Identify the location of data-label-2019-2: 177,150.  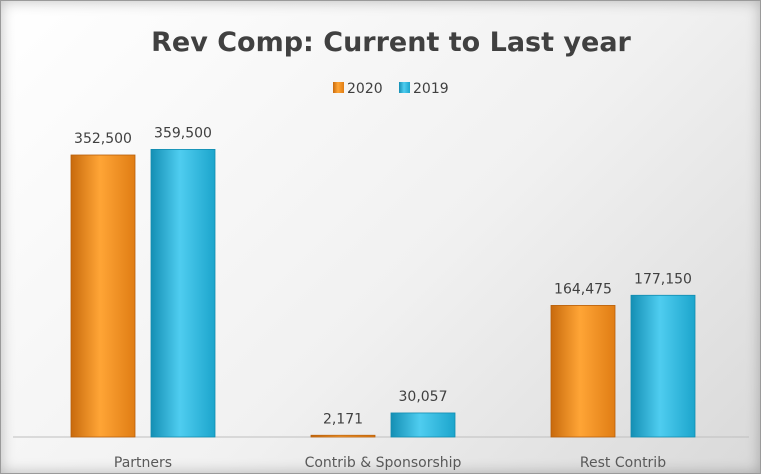
(663, 279).